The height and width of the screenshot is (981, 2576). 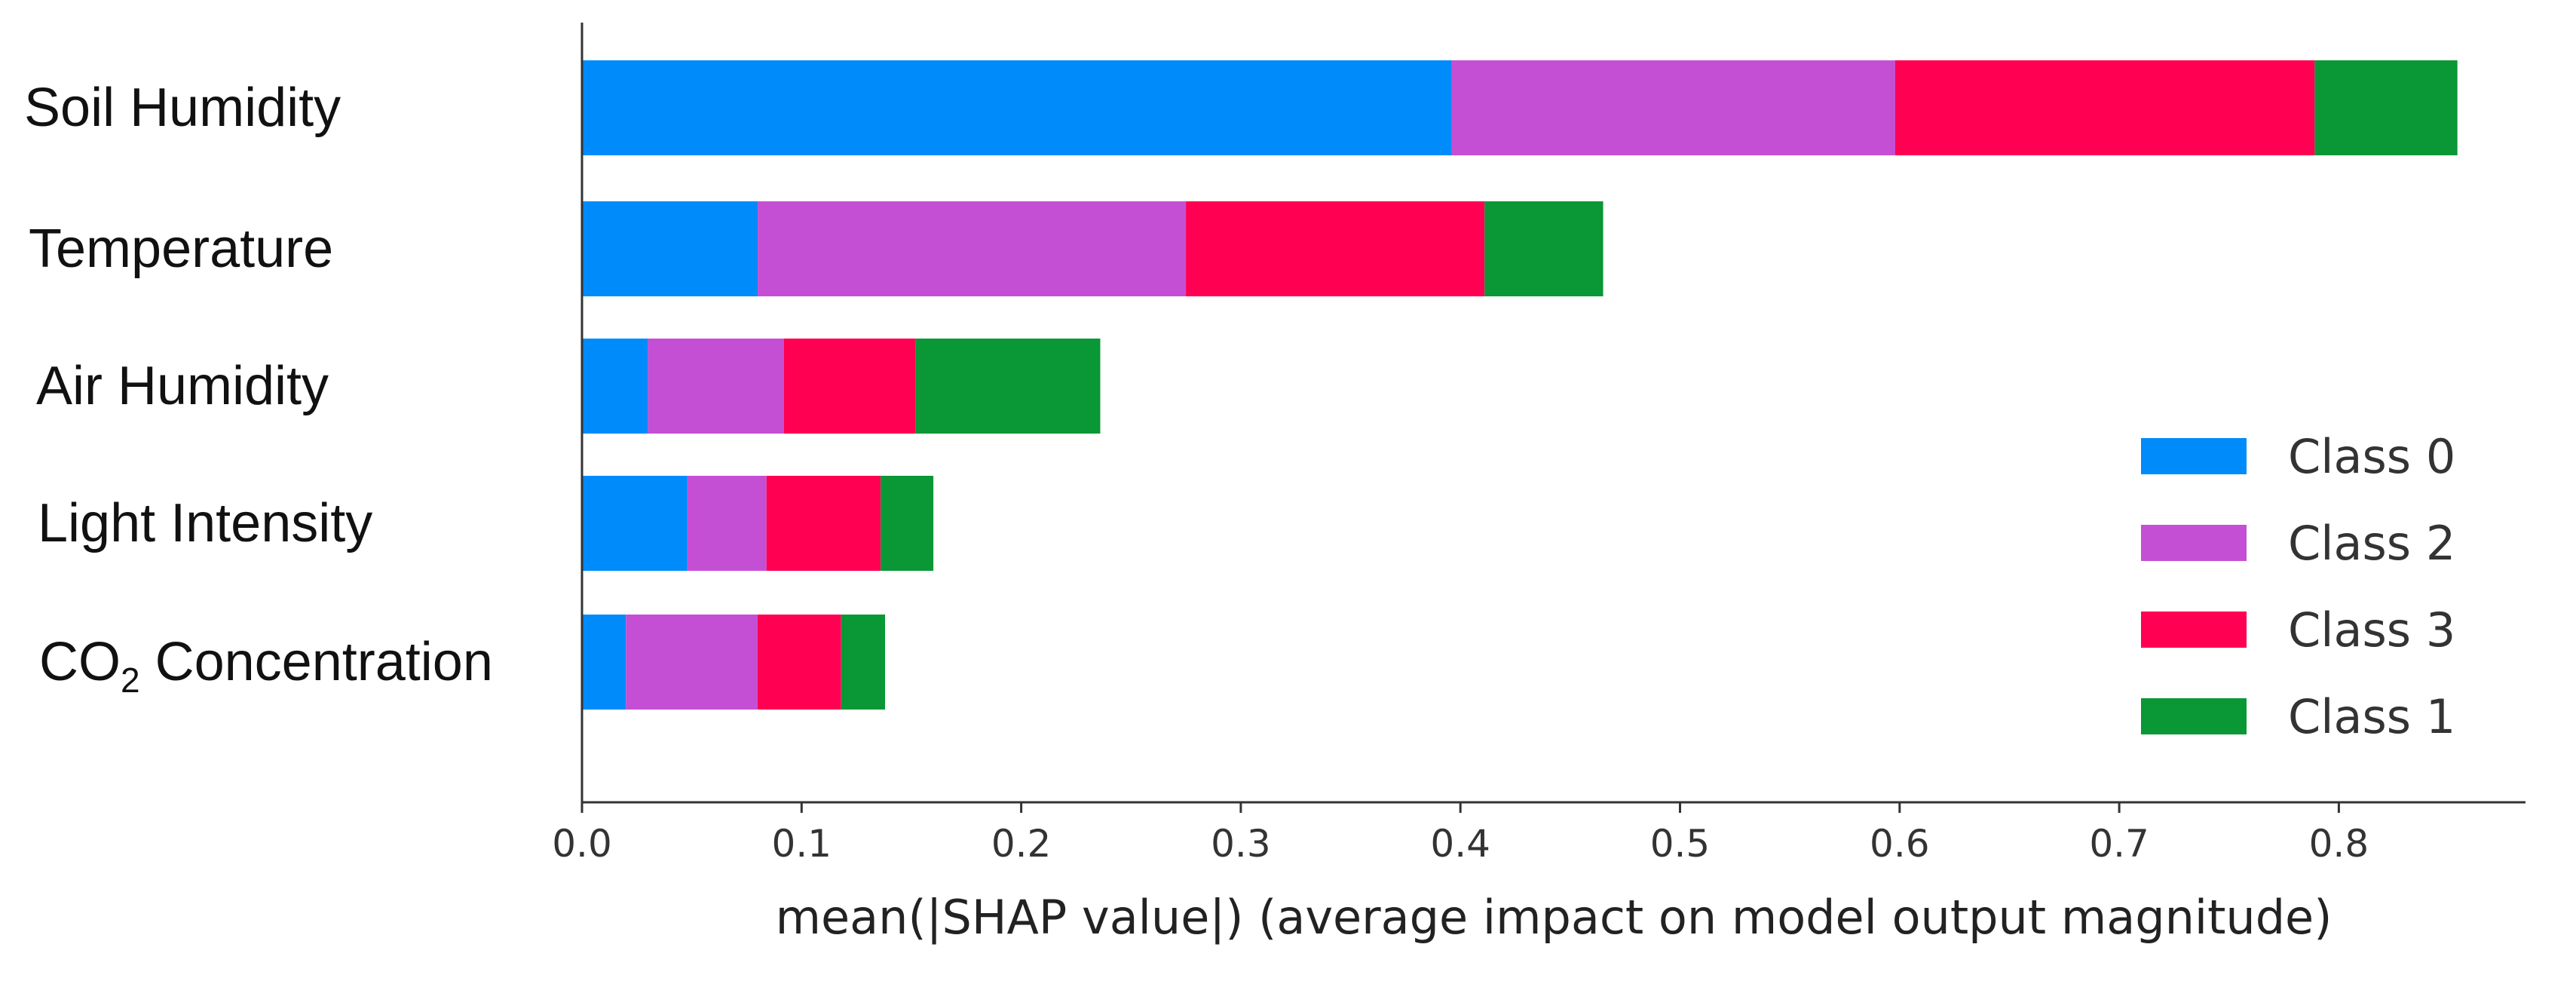 I want to click on category-label-3: Air Humidity, so click(x=182, y=386).